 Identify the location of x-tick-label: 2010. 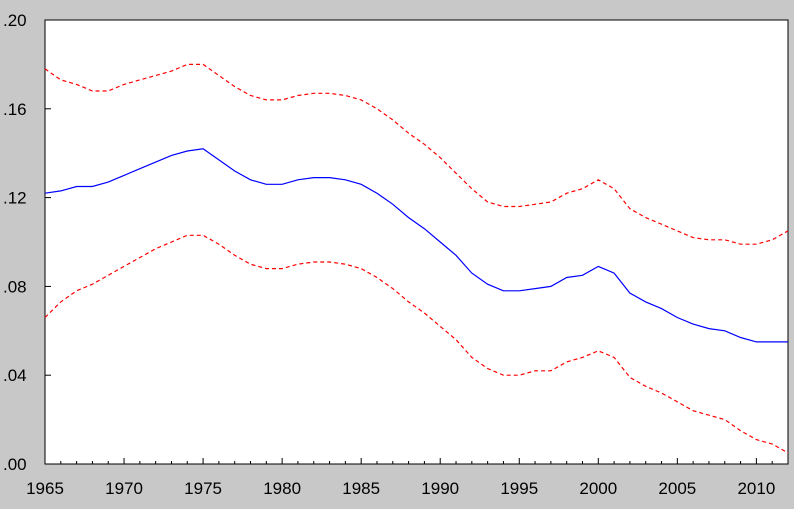
(756, 488).